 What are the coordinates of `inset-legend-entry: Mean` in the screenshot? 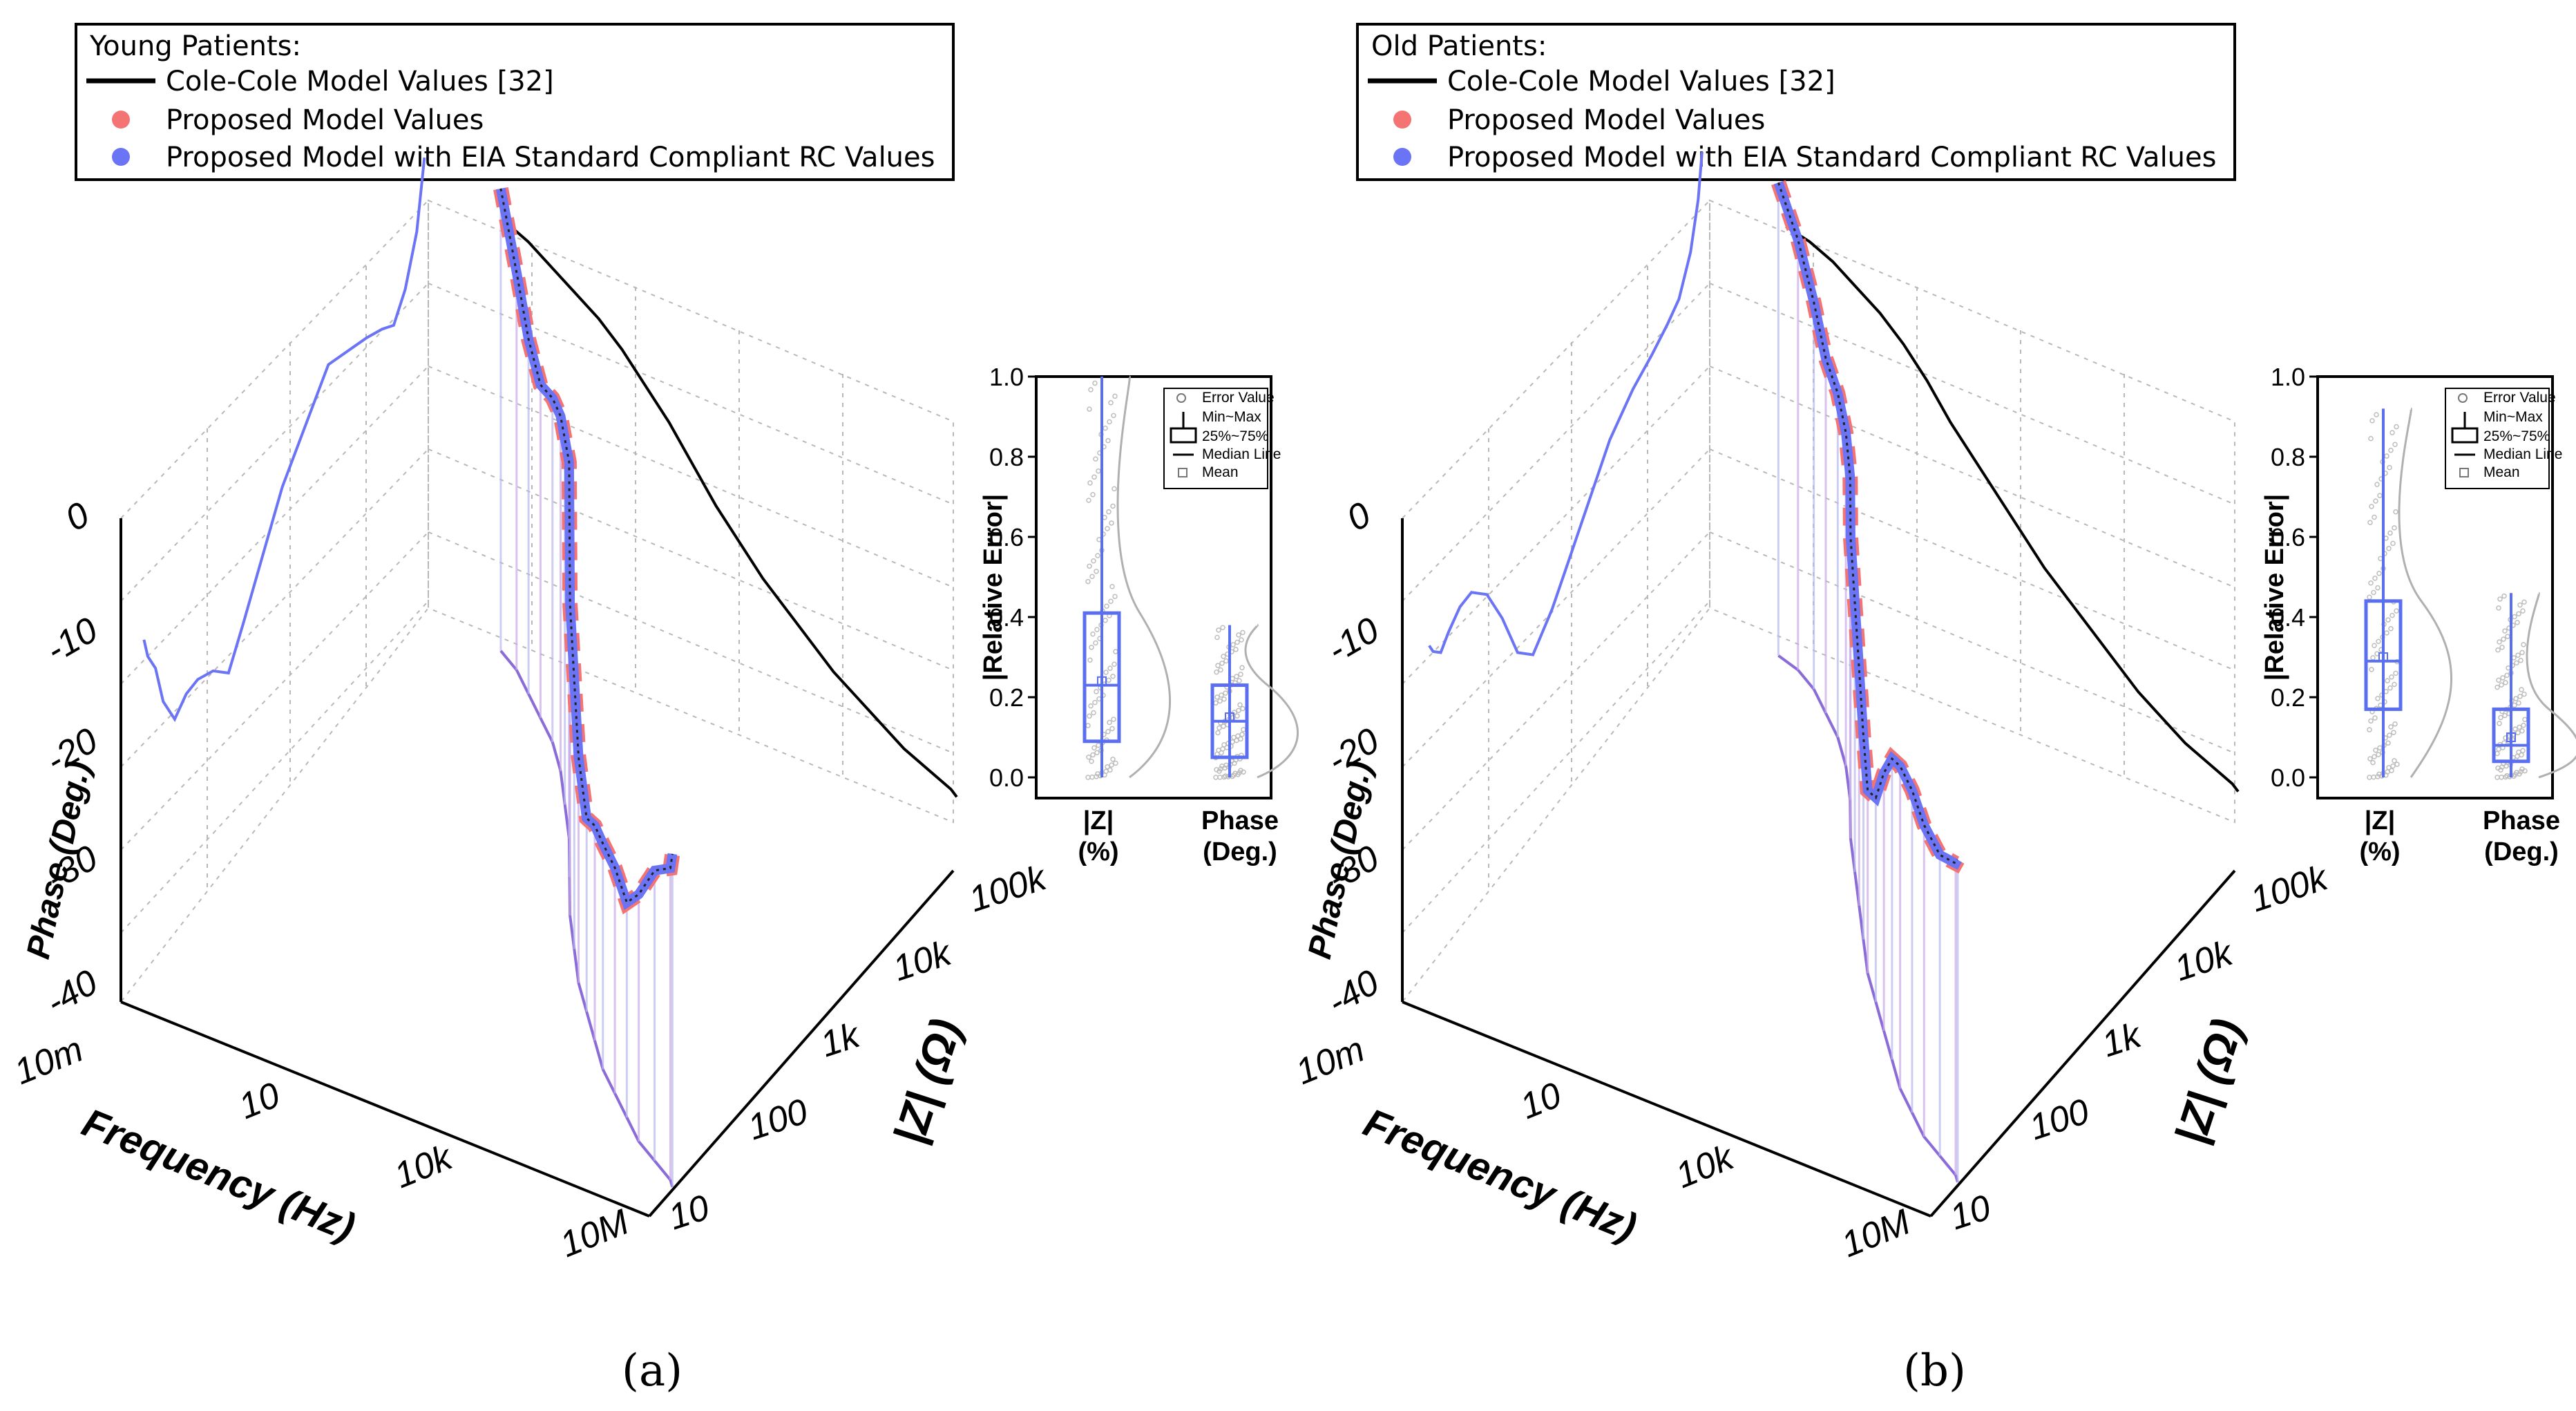 It's located at (1221, 472).